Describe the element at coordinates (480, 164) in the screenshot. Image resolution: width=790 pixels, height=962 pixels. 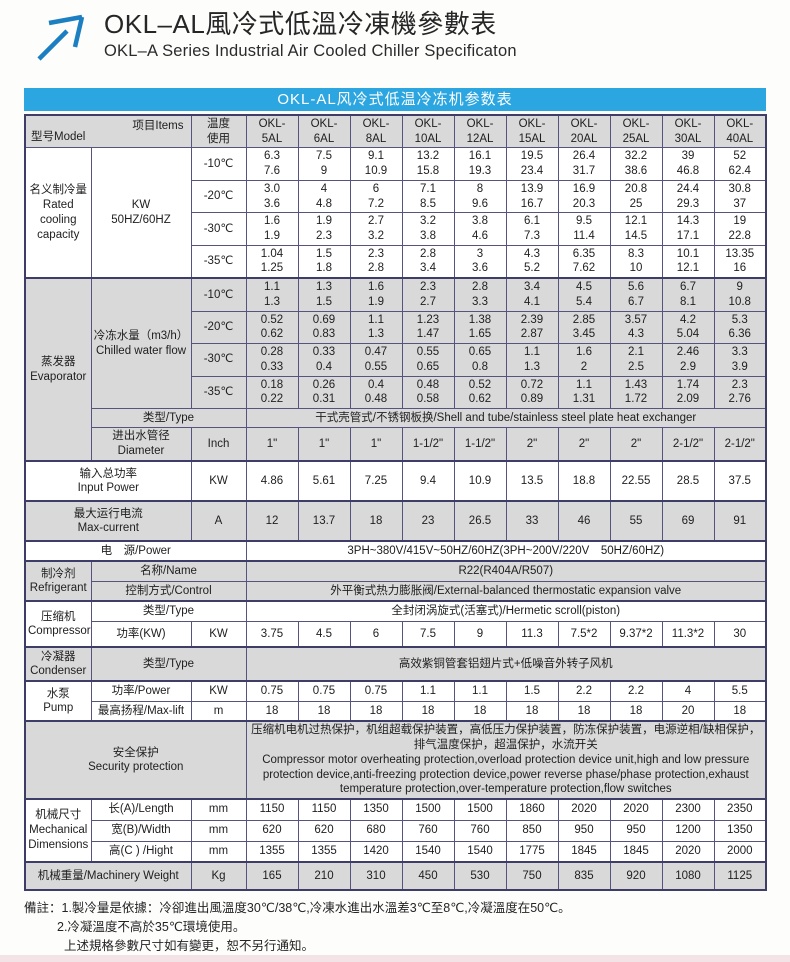
I see `table-cell: 16.1 19.3` at that location.